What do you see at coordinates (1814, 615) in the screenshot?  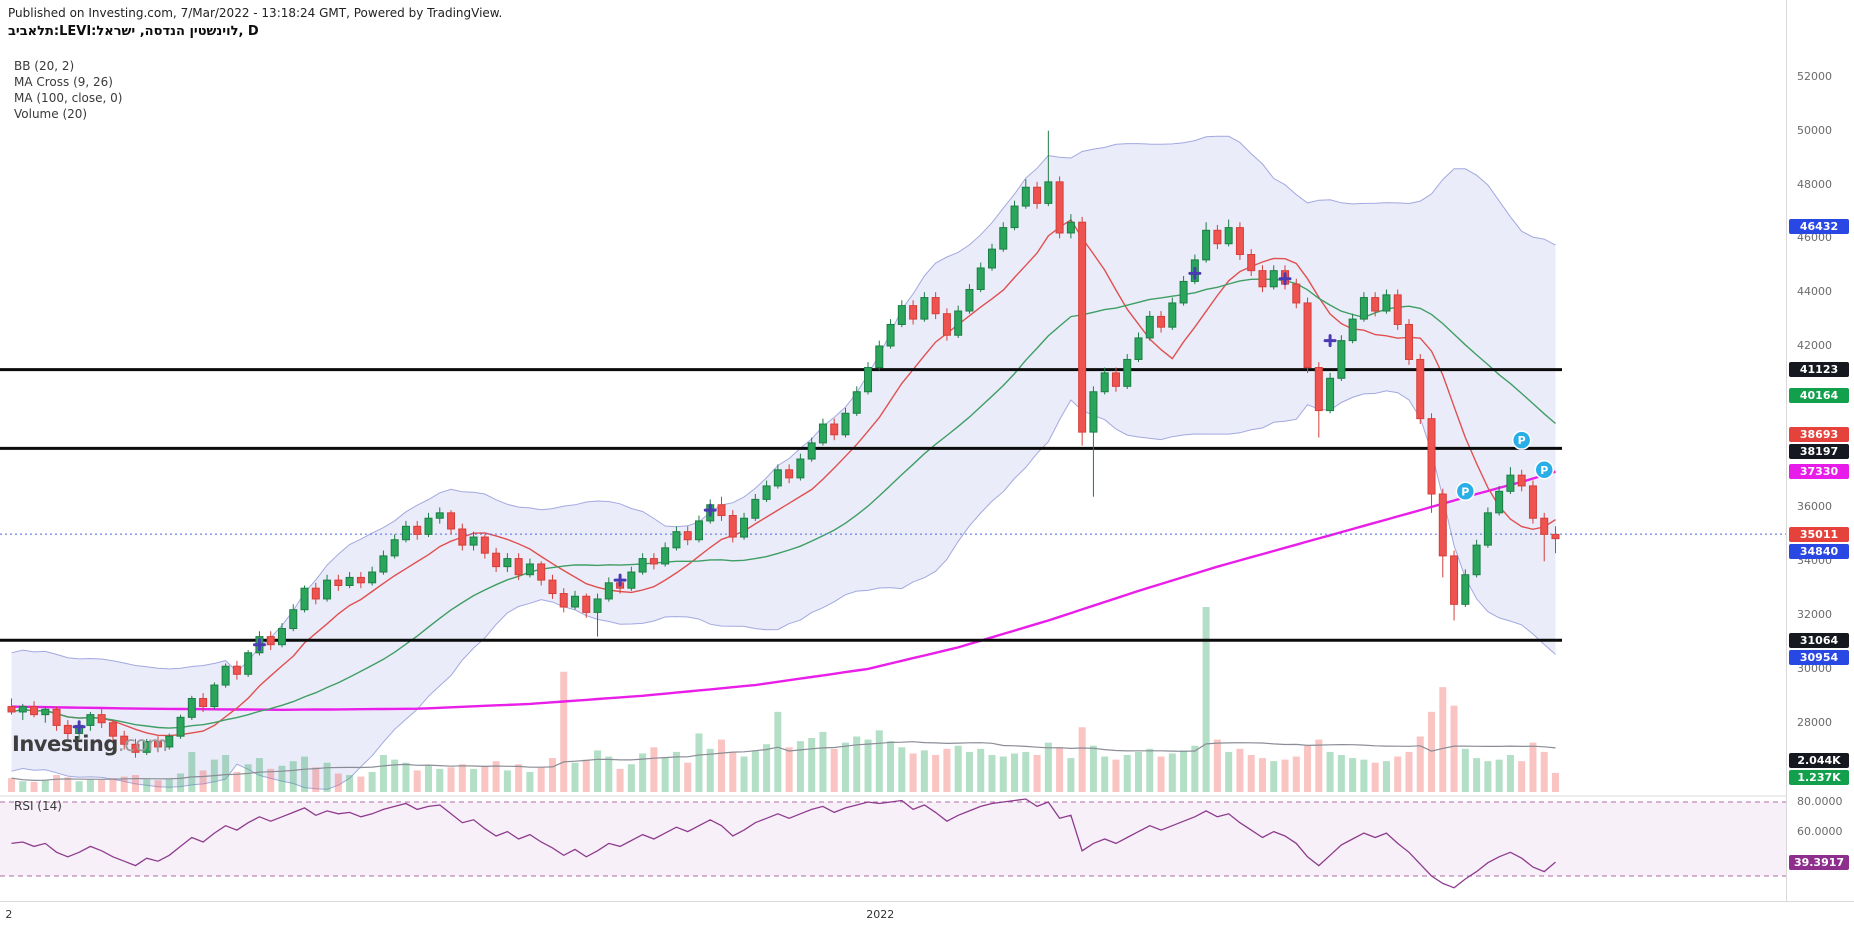 I see `price-tick-label: 32000` at bounding box center [1814, 615].